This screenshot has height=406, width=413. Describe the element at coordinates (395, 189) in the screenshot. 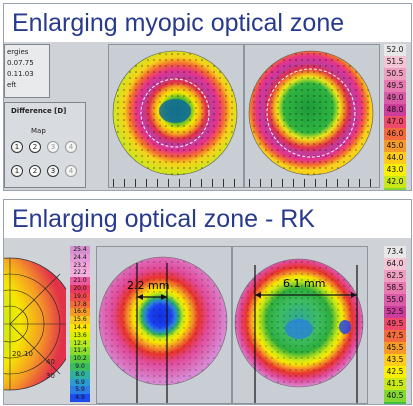

I see `top-scale-cell: 41.0` at that location.